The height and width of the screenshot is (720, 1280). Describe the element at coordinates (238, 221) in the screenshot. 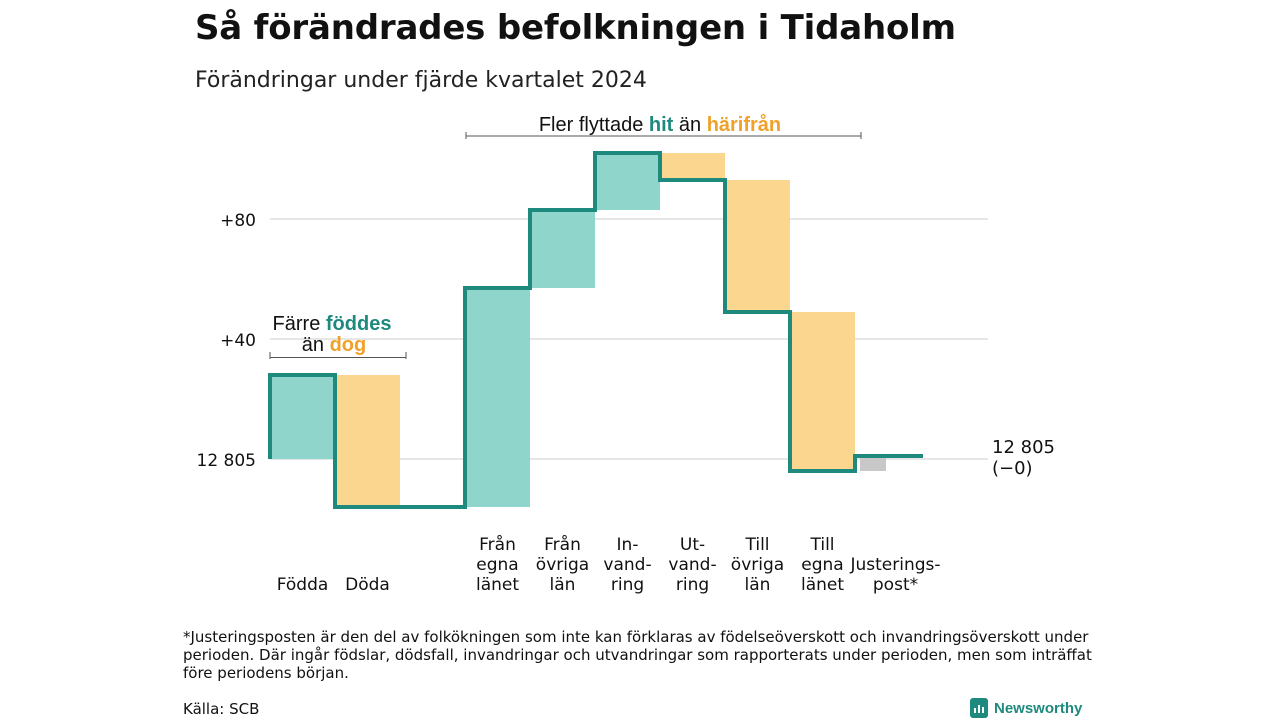

I see `y-tick-label: +80` at that location.